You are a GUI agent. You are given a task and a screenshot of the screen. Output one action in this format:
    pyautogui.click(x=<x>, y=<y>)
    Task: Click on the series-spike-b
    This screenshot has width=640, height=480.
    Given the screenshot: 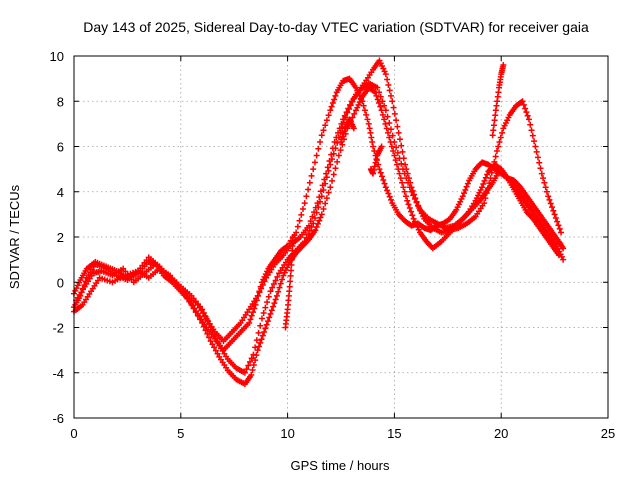 What is the action you would take?
    pyautogui.click(x=498, y=100)
    